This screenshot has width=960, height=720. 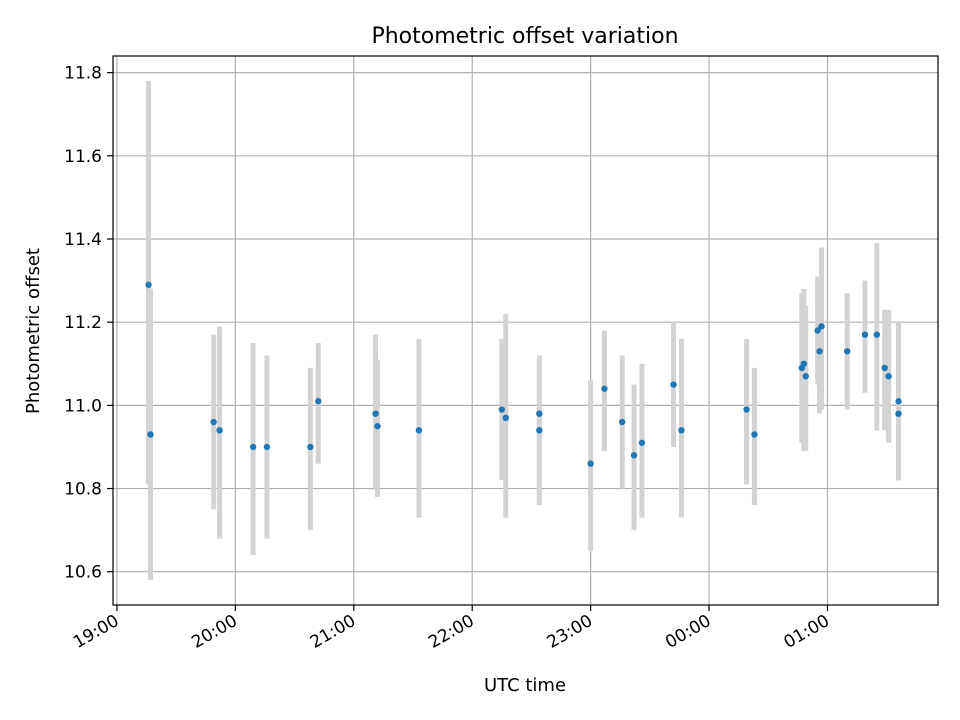 I want to click on y-tick-label: 10.8, so click(x=83, y=490).